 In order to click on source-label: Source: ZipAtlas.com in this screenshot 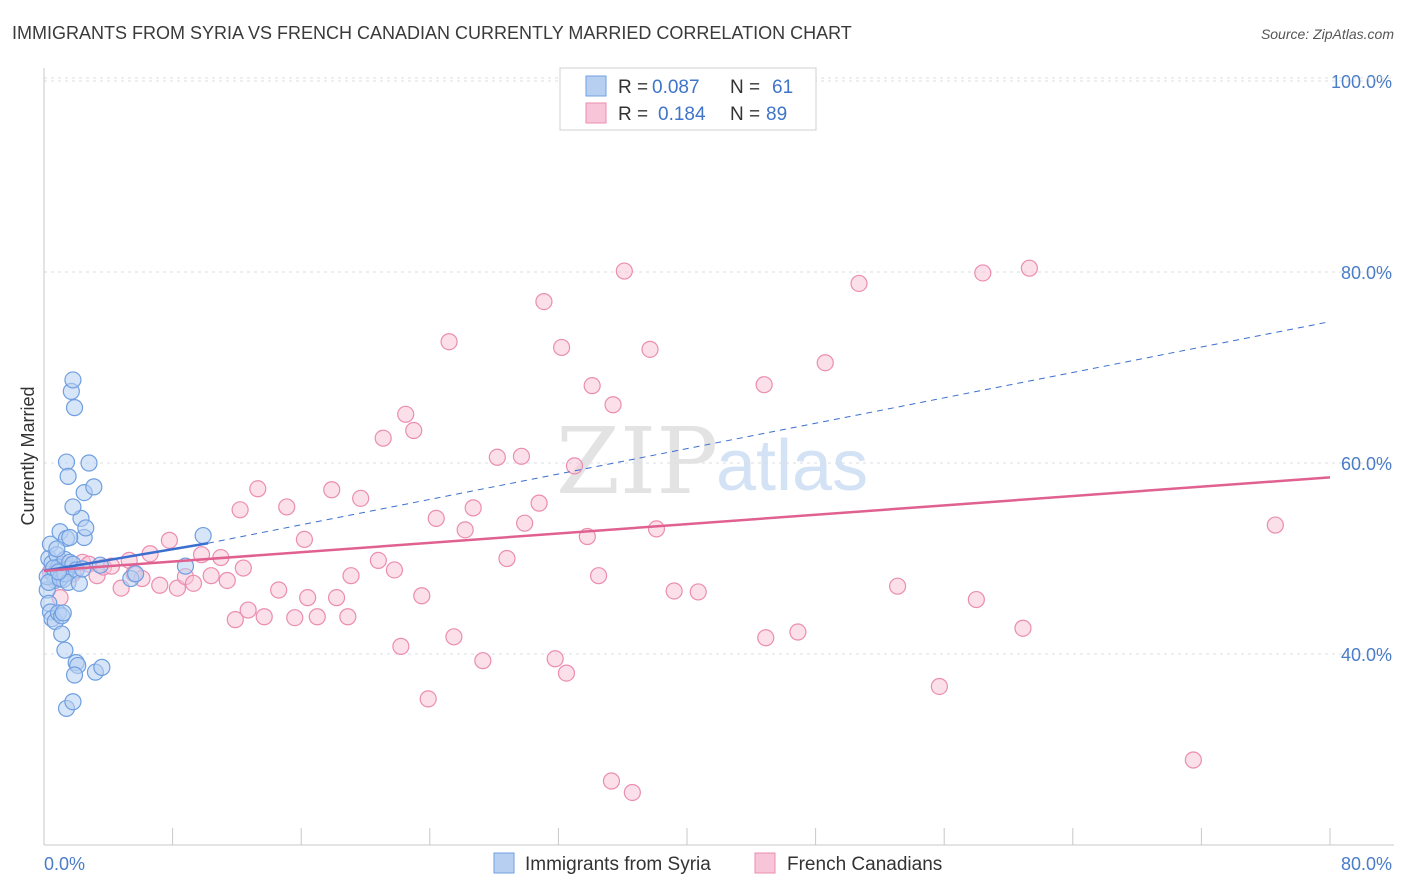, I will do `click(1327, 34)`.